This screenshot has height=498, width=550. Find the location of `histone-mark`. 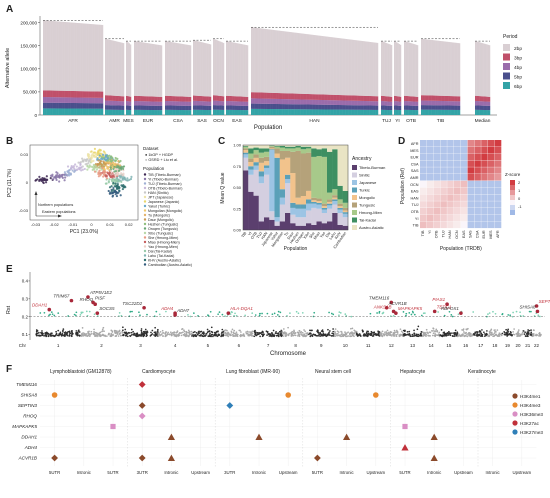

histone-mark is located at coordinates (434, 436).